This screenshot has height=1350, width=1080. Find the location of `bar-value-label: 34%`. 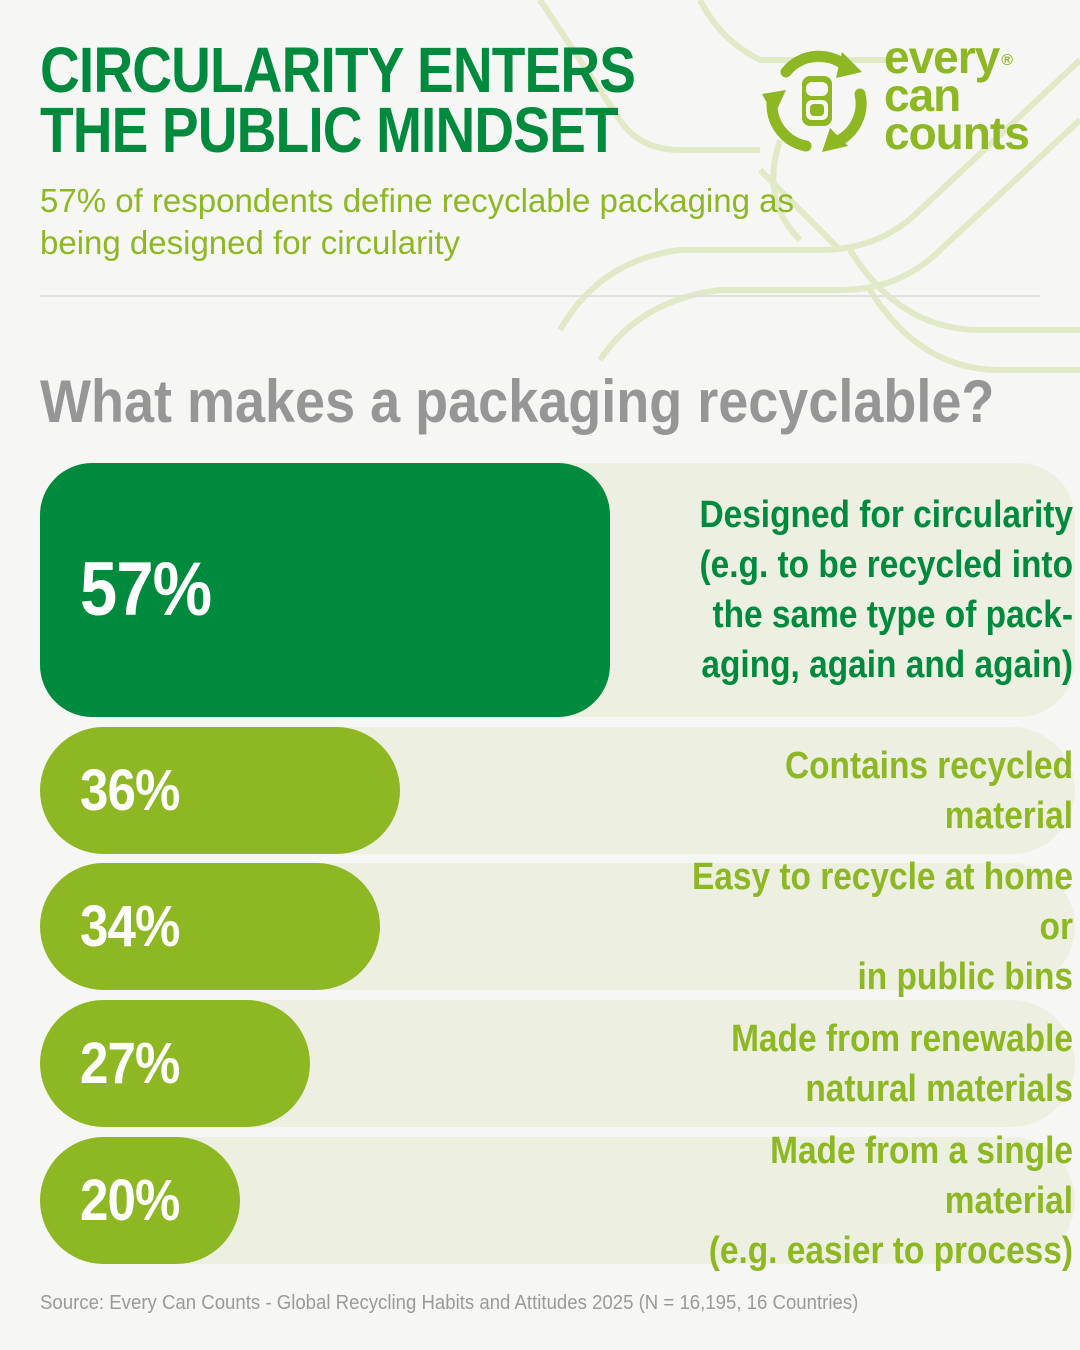

bar-value-label: 34% is located at coordinates (130, 926).